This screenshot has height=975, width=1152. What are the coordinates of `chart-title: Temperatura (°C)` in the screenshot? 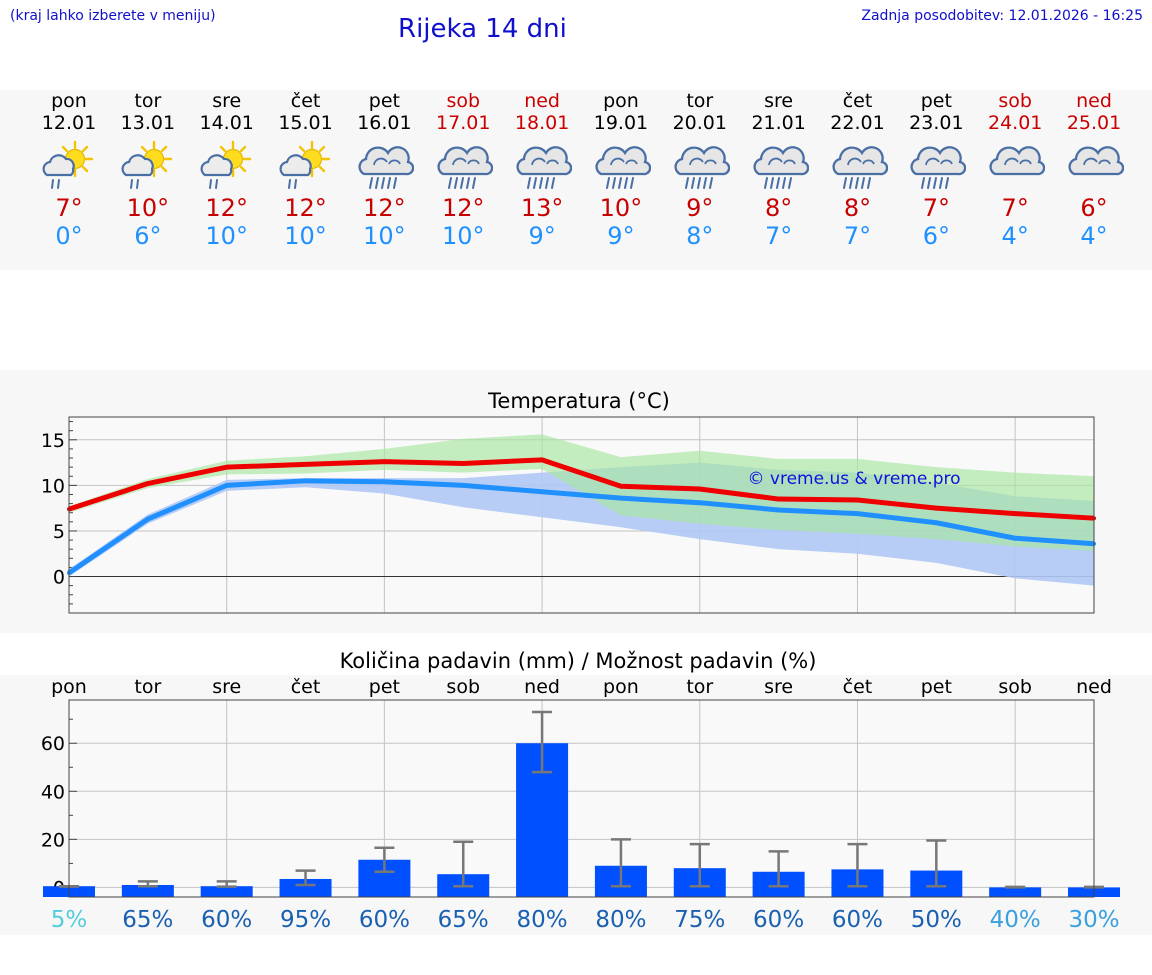 It's located at (578, 401).